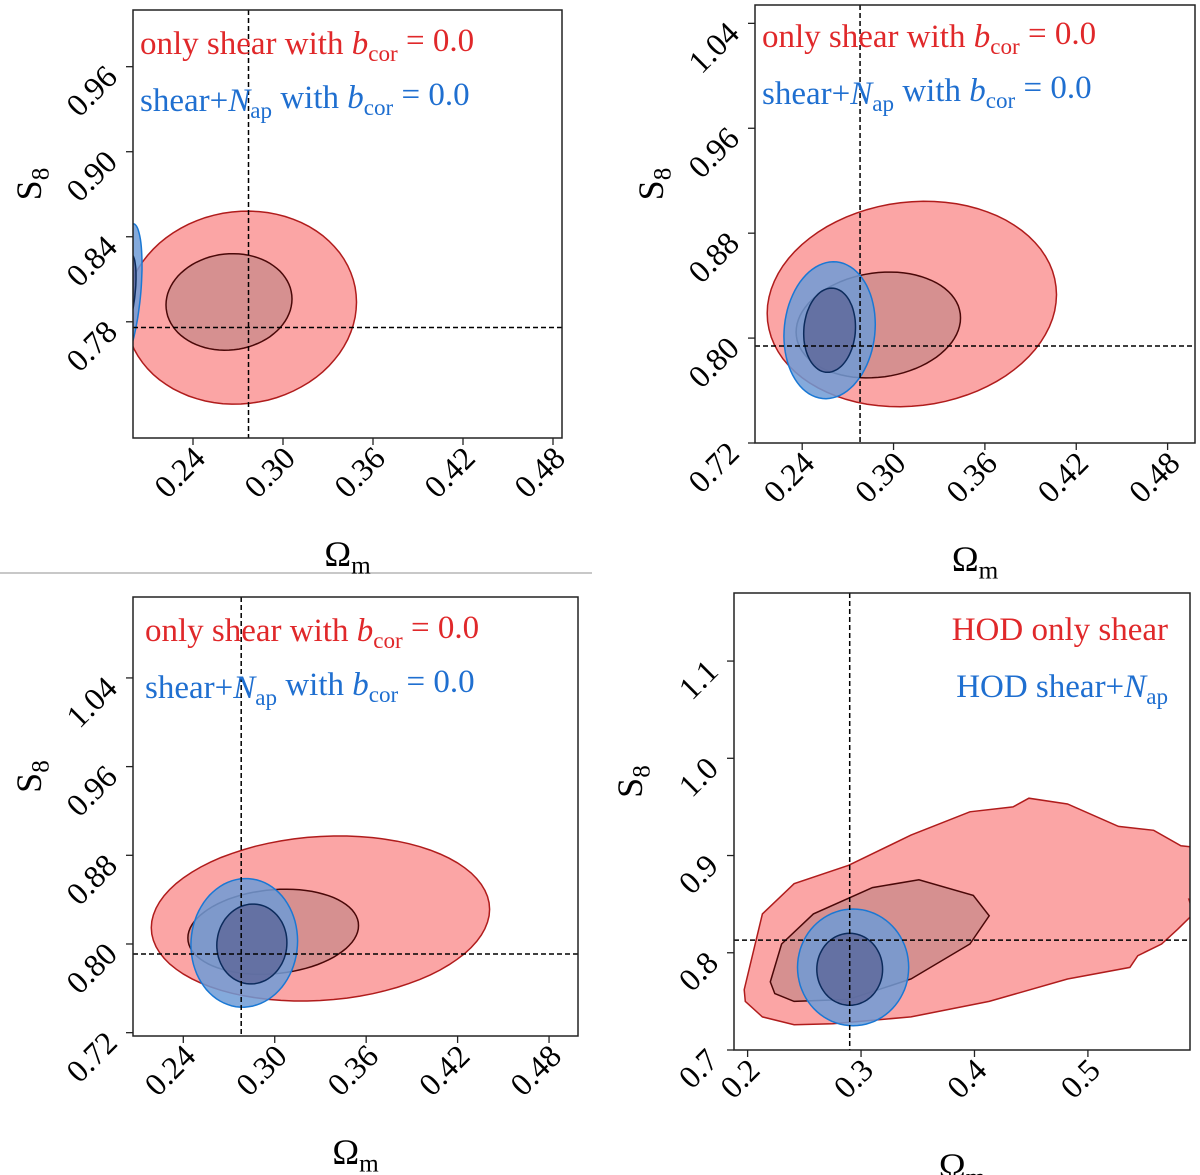 The image size is (1200, 1175). I want to click on legend-entry: HOD shear+Nap​, so click(1062, 689).